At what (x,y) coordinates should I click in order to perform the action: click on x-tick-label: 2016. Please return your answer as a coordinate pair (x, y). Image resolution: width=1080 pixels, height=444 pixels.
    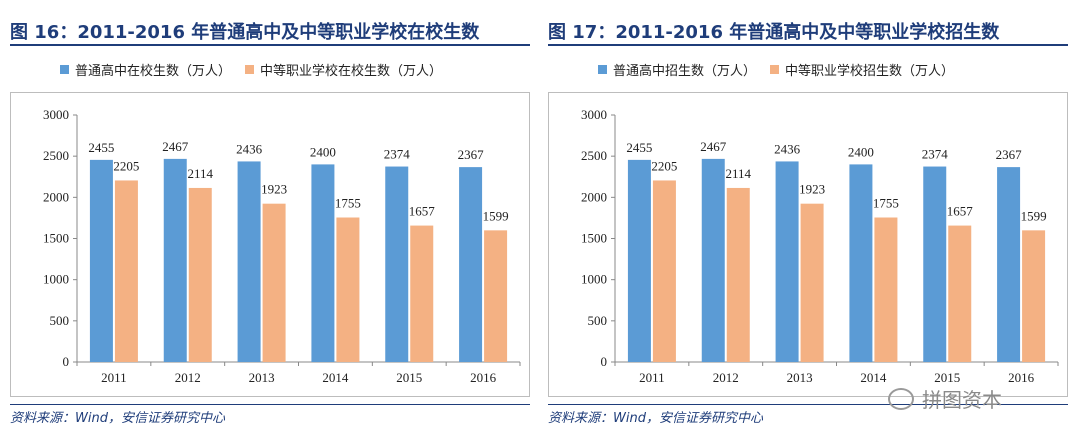
    Looking at the image, I should click on (483, 377).